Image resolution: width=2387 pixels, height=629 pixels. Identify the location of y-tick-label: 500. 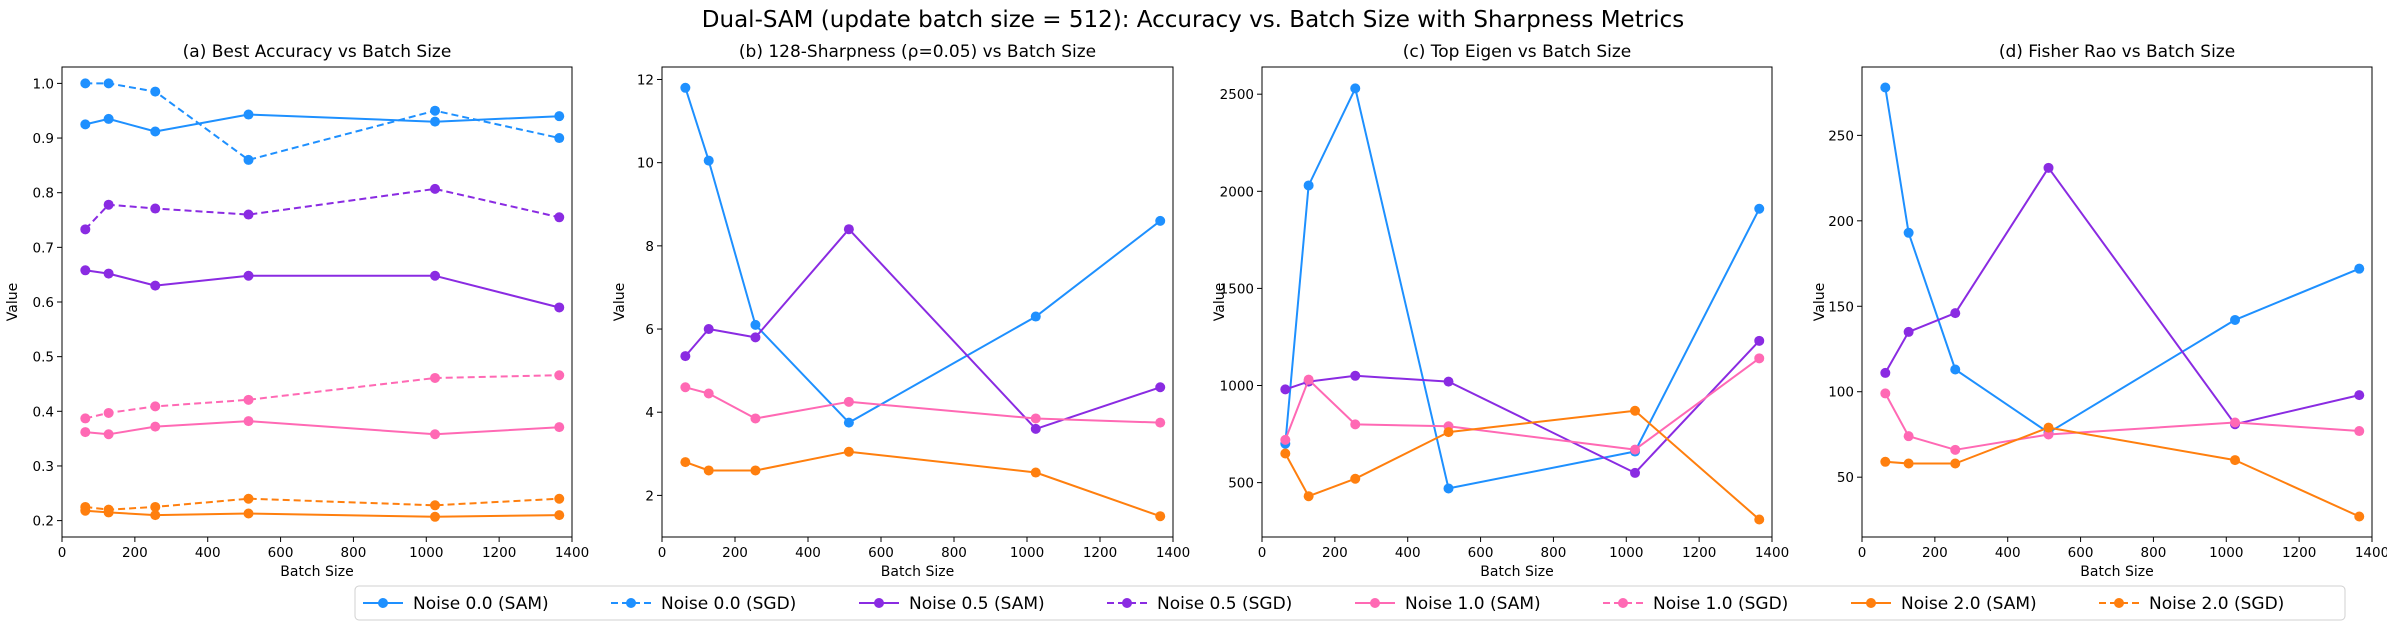
(1241, 484).